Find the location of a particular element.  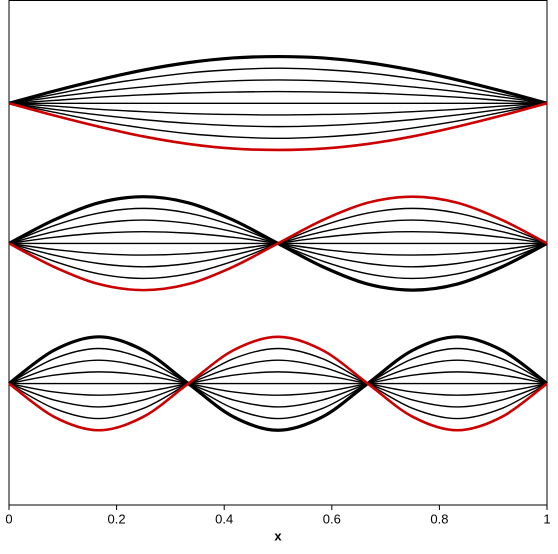

x-axis-label: x is located at coordinates (278, 535).